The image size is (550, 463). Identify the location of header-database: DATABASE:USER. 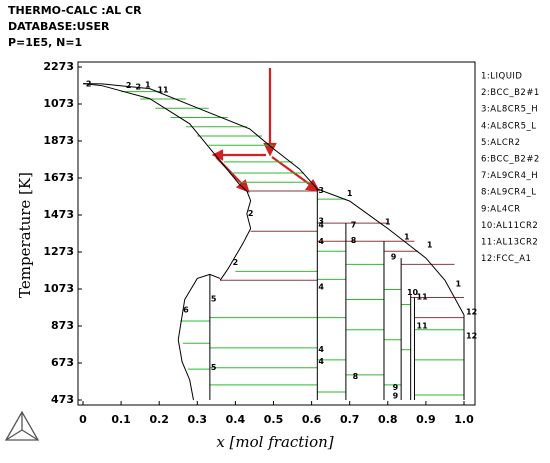
(59, 26).